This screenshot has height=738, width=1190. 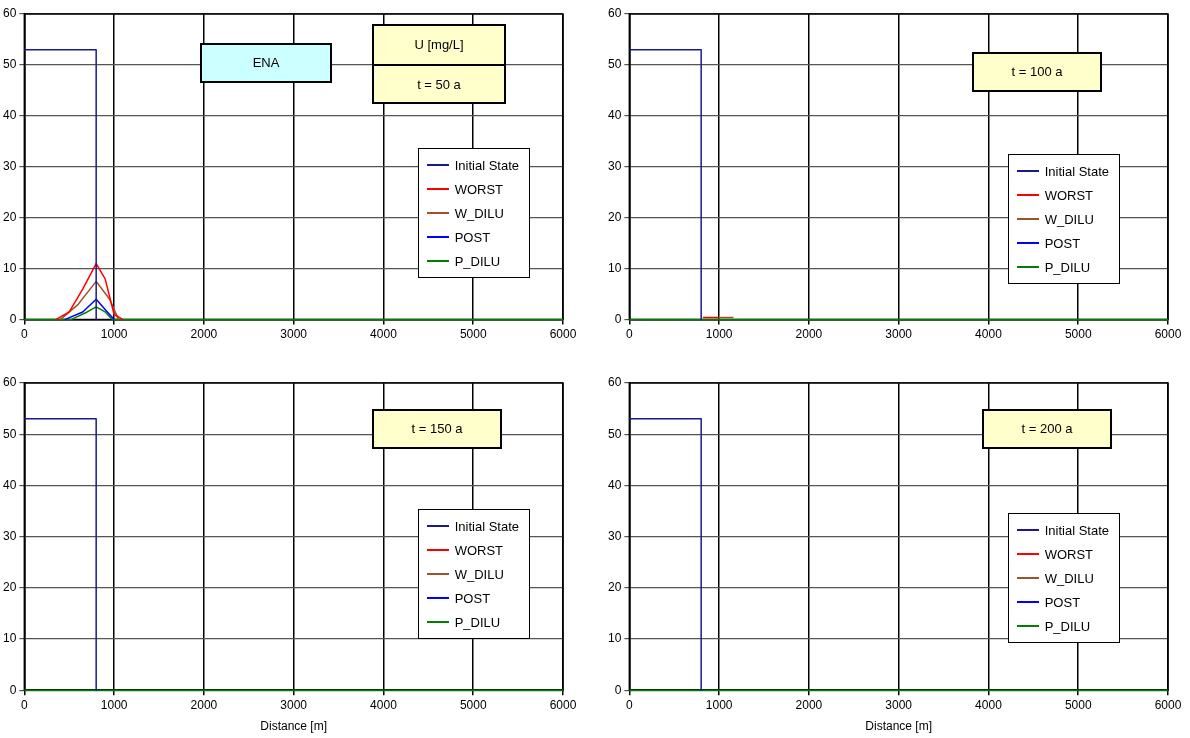 What do you see at coordinates (439, 46) in the screenshot?
I see `annotation: U [mg/L]` at bounding box center [439, 46].